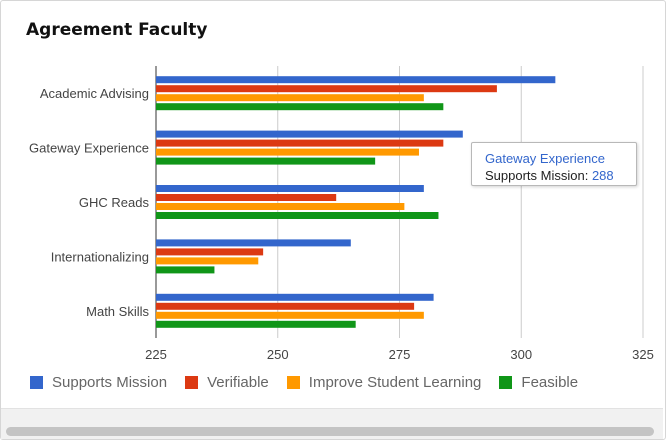  I want to click on y-category-label: Gateway Experience, so click(89, 148).